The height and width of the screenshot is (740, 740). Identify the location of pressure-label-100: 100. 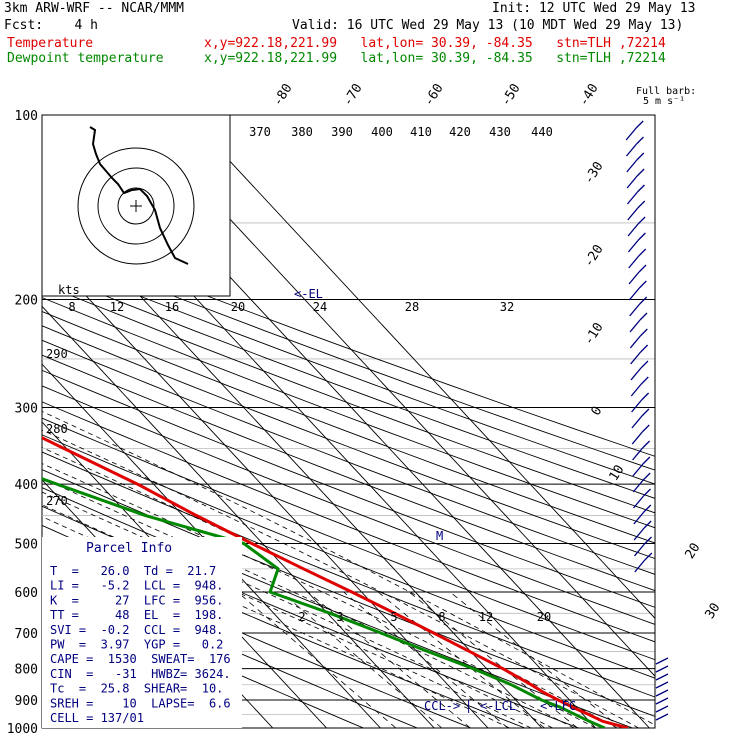
(26, 116).